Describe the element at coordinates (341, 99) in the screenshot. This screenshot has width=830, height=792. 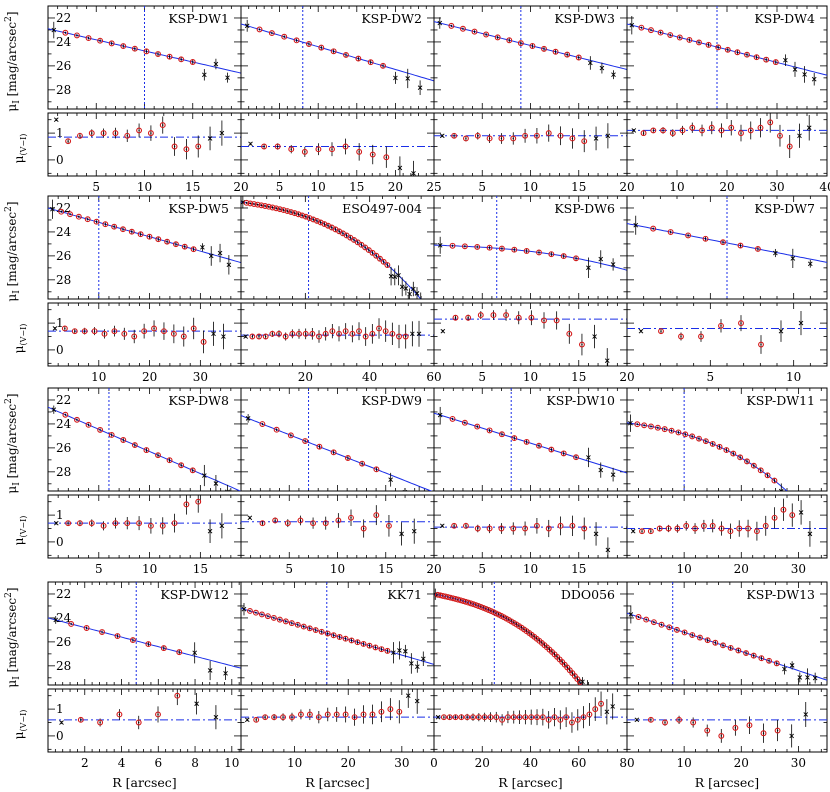
I see `panel-ksp-dw2: 5 10 15 20 25 KSP-DW2` at that location.